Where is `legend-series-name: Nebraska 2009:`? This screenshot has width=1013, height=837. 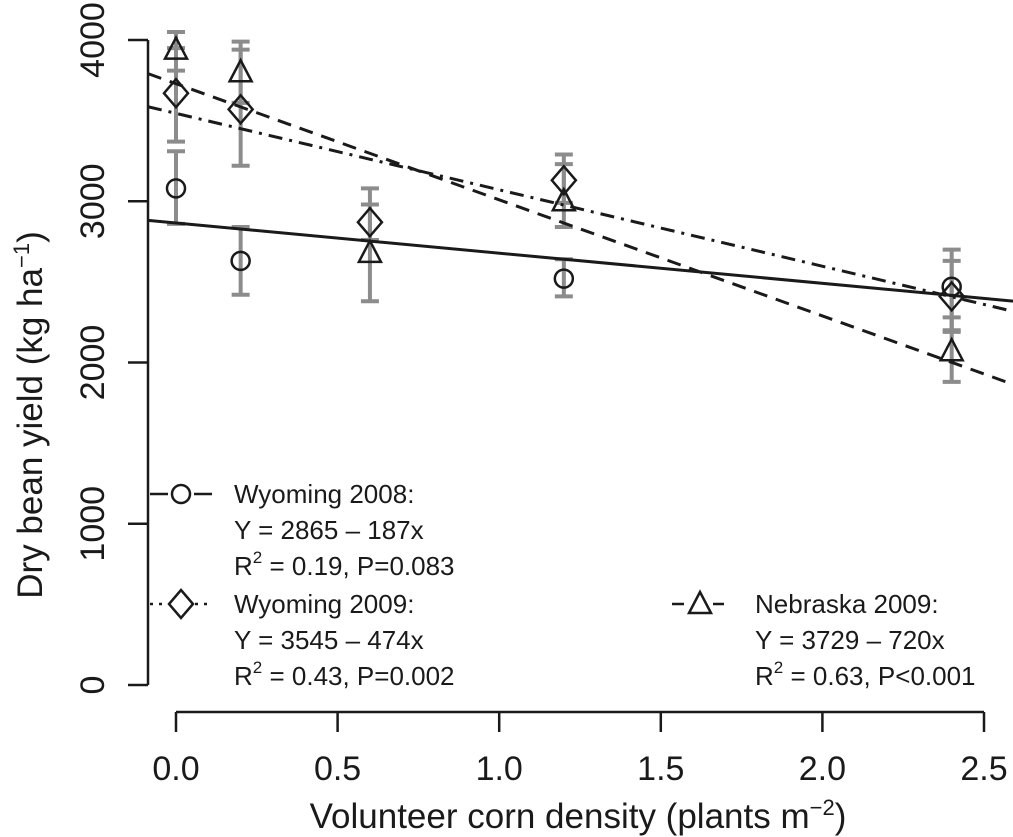 legend-series-name: Nebraska 2009: is located at coordinates (847, 604).